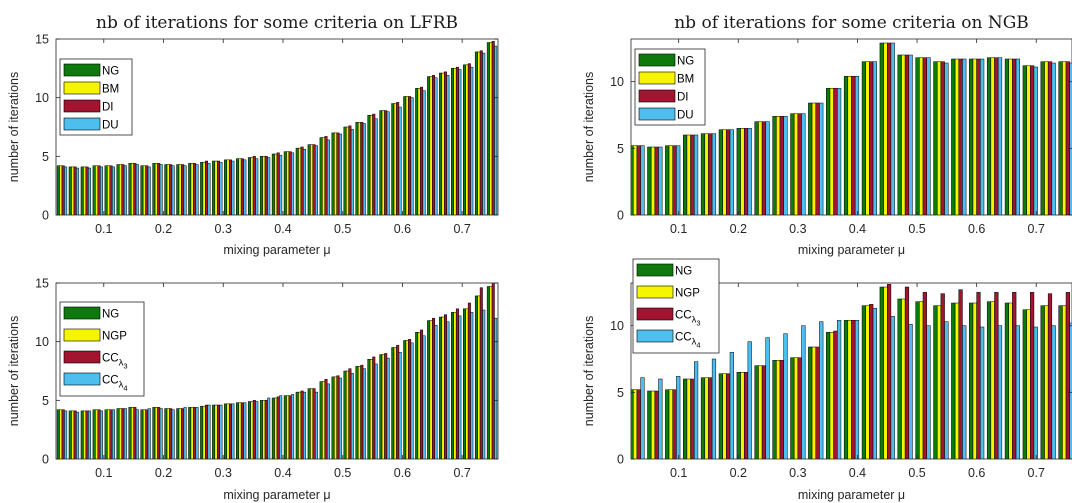  I want to click on legend-label-du: DU, so click(110, 126).